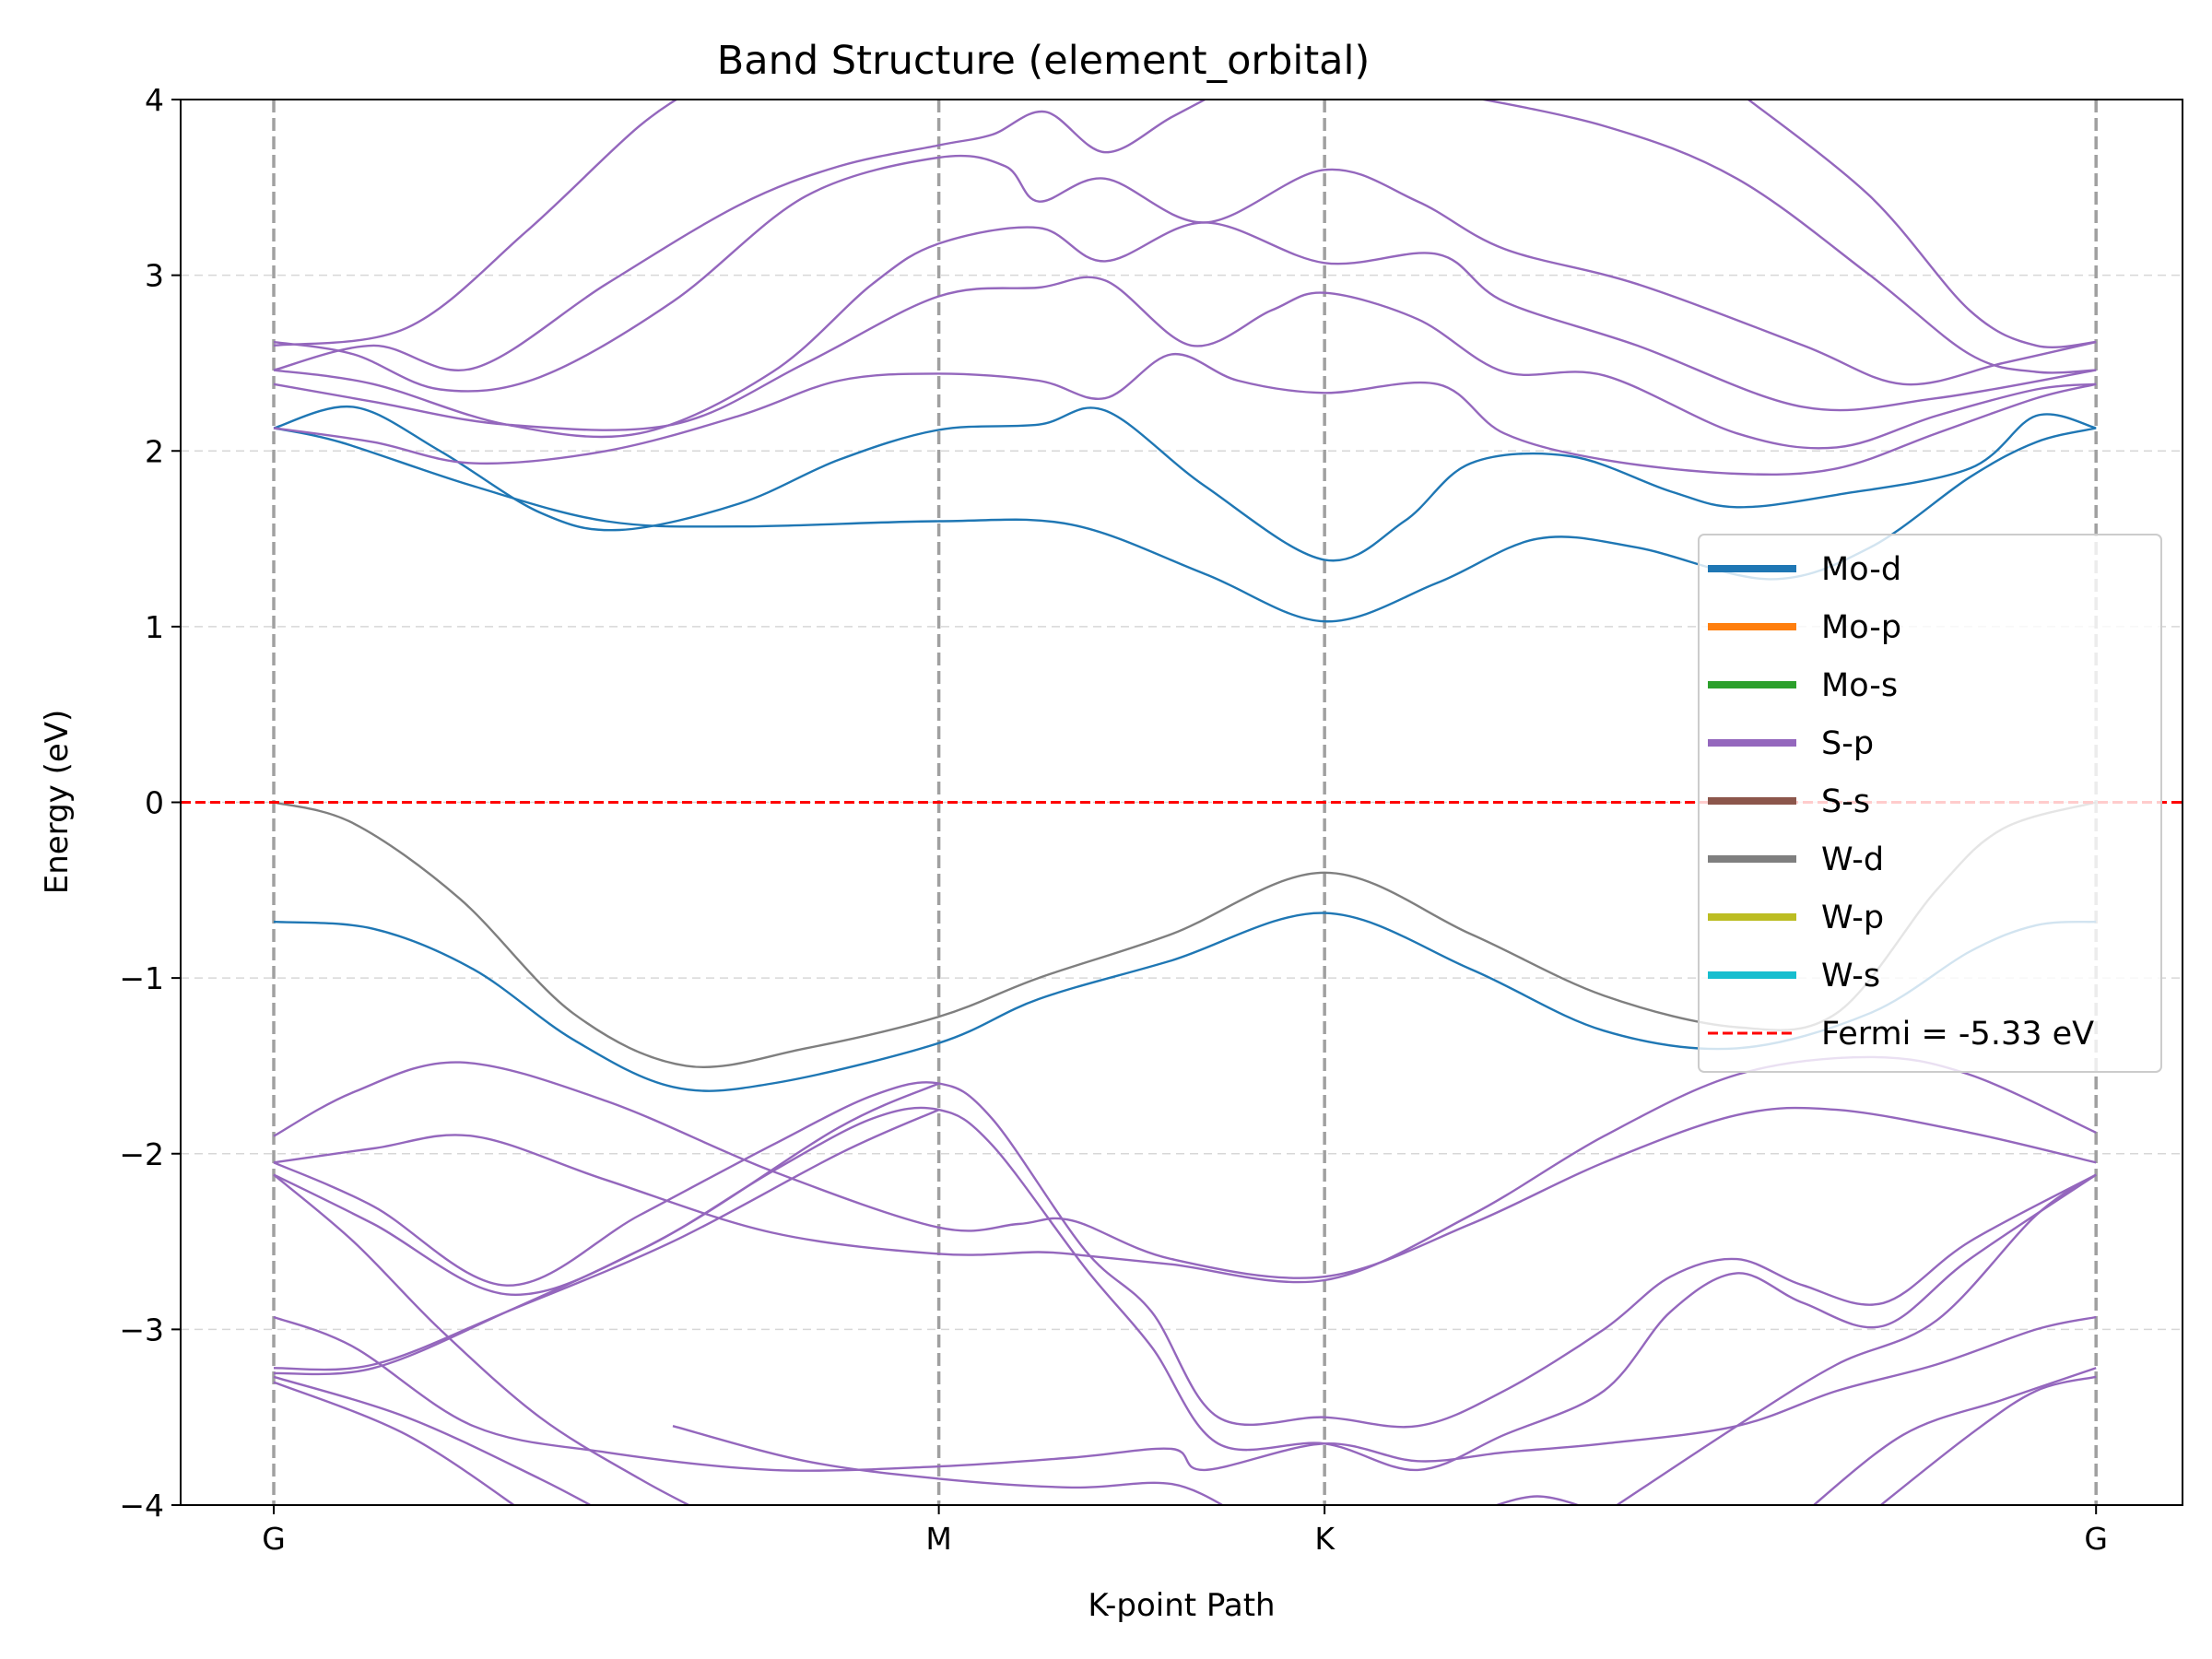 This screenshot has width=2212, height=1659. Describe the element at coordinates (938, 1539) in the screenshot. I see `x-tick-label-1: M` at that location.